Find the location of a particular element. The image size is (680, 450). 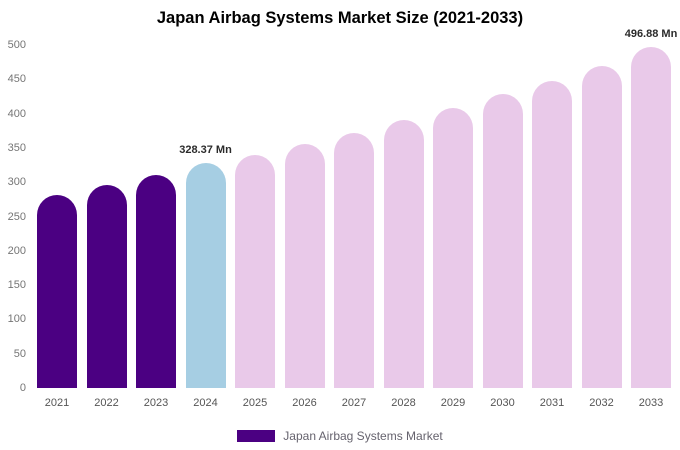

bar-column: 2028 is located at coordinates (403, 227).